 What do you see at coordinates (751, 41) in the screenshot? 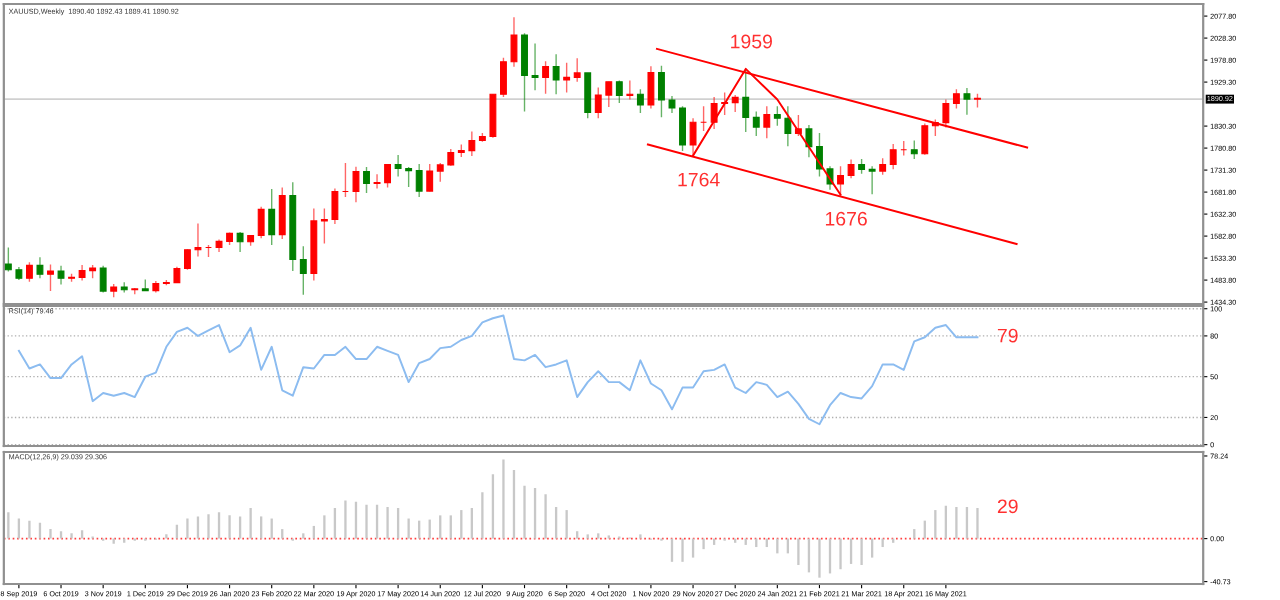
I see `annotation: 1959` at bounding box center [751, 41].